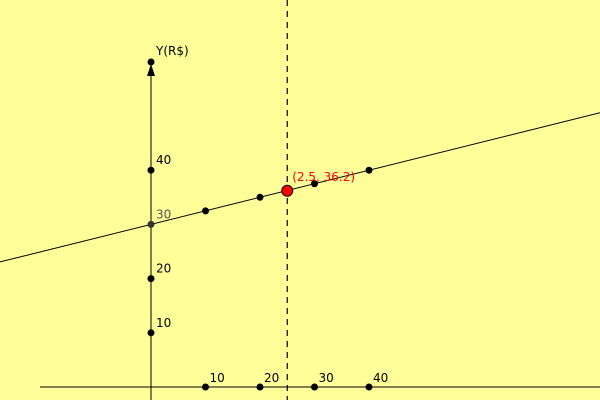  What do you see at coordinates (163, 160) in the screenshot?
I see `y-tick-label: 40` at bounding box center [163, 160].